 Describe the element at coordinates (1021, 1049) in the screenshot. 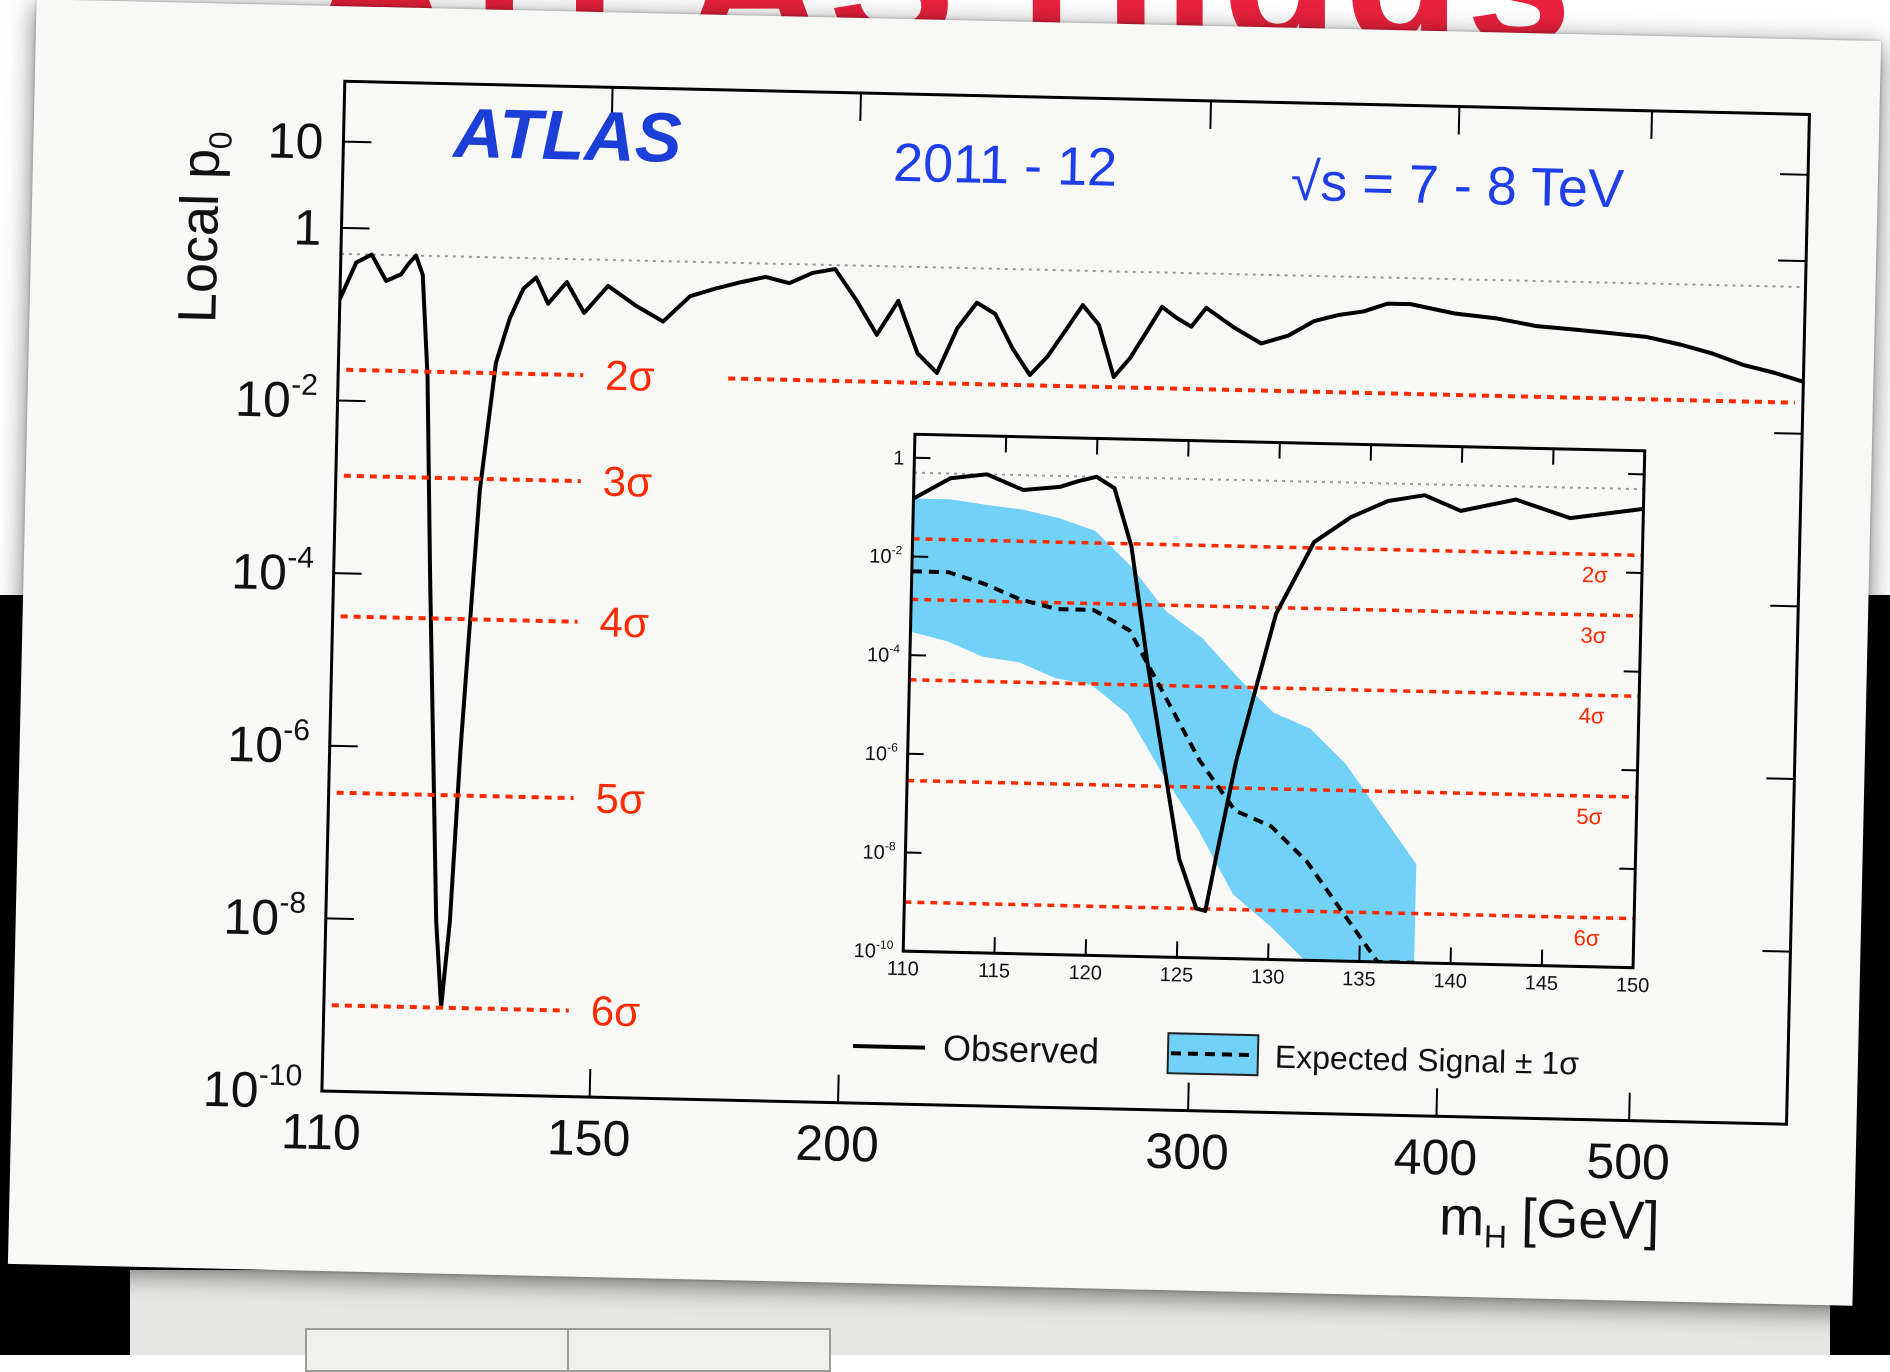

I see `legend-observed-label: Observed` at that location.